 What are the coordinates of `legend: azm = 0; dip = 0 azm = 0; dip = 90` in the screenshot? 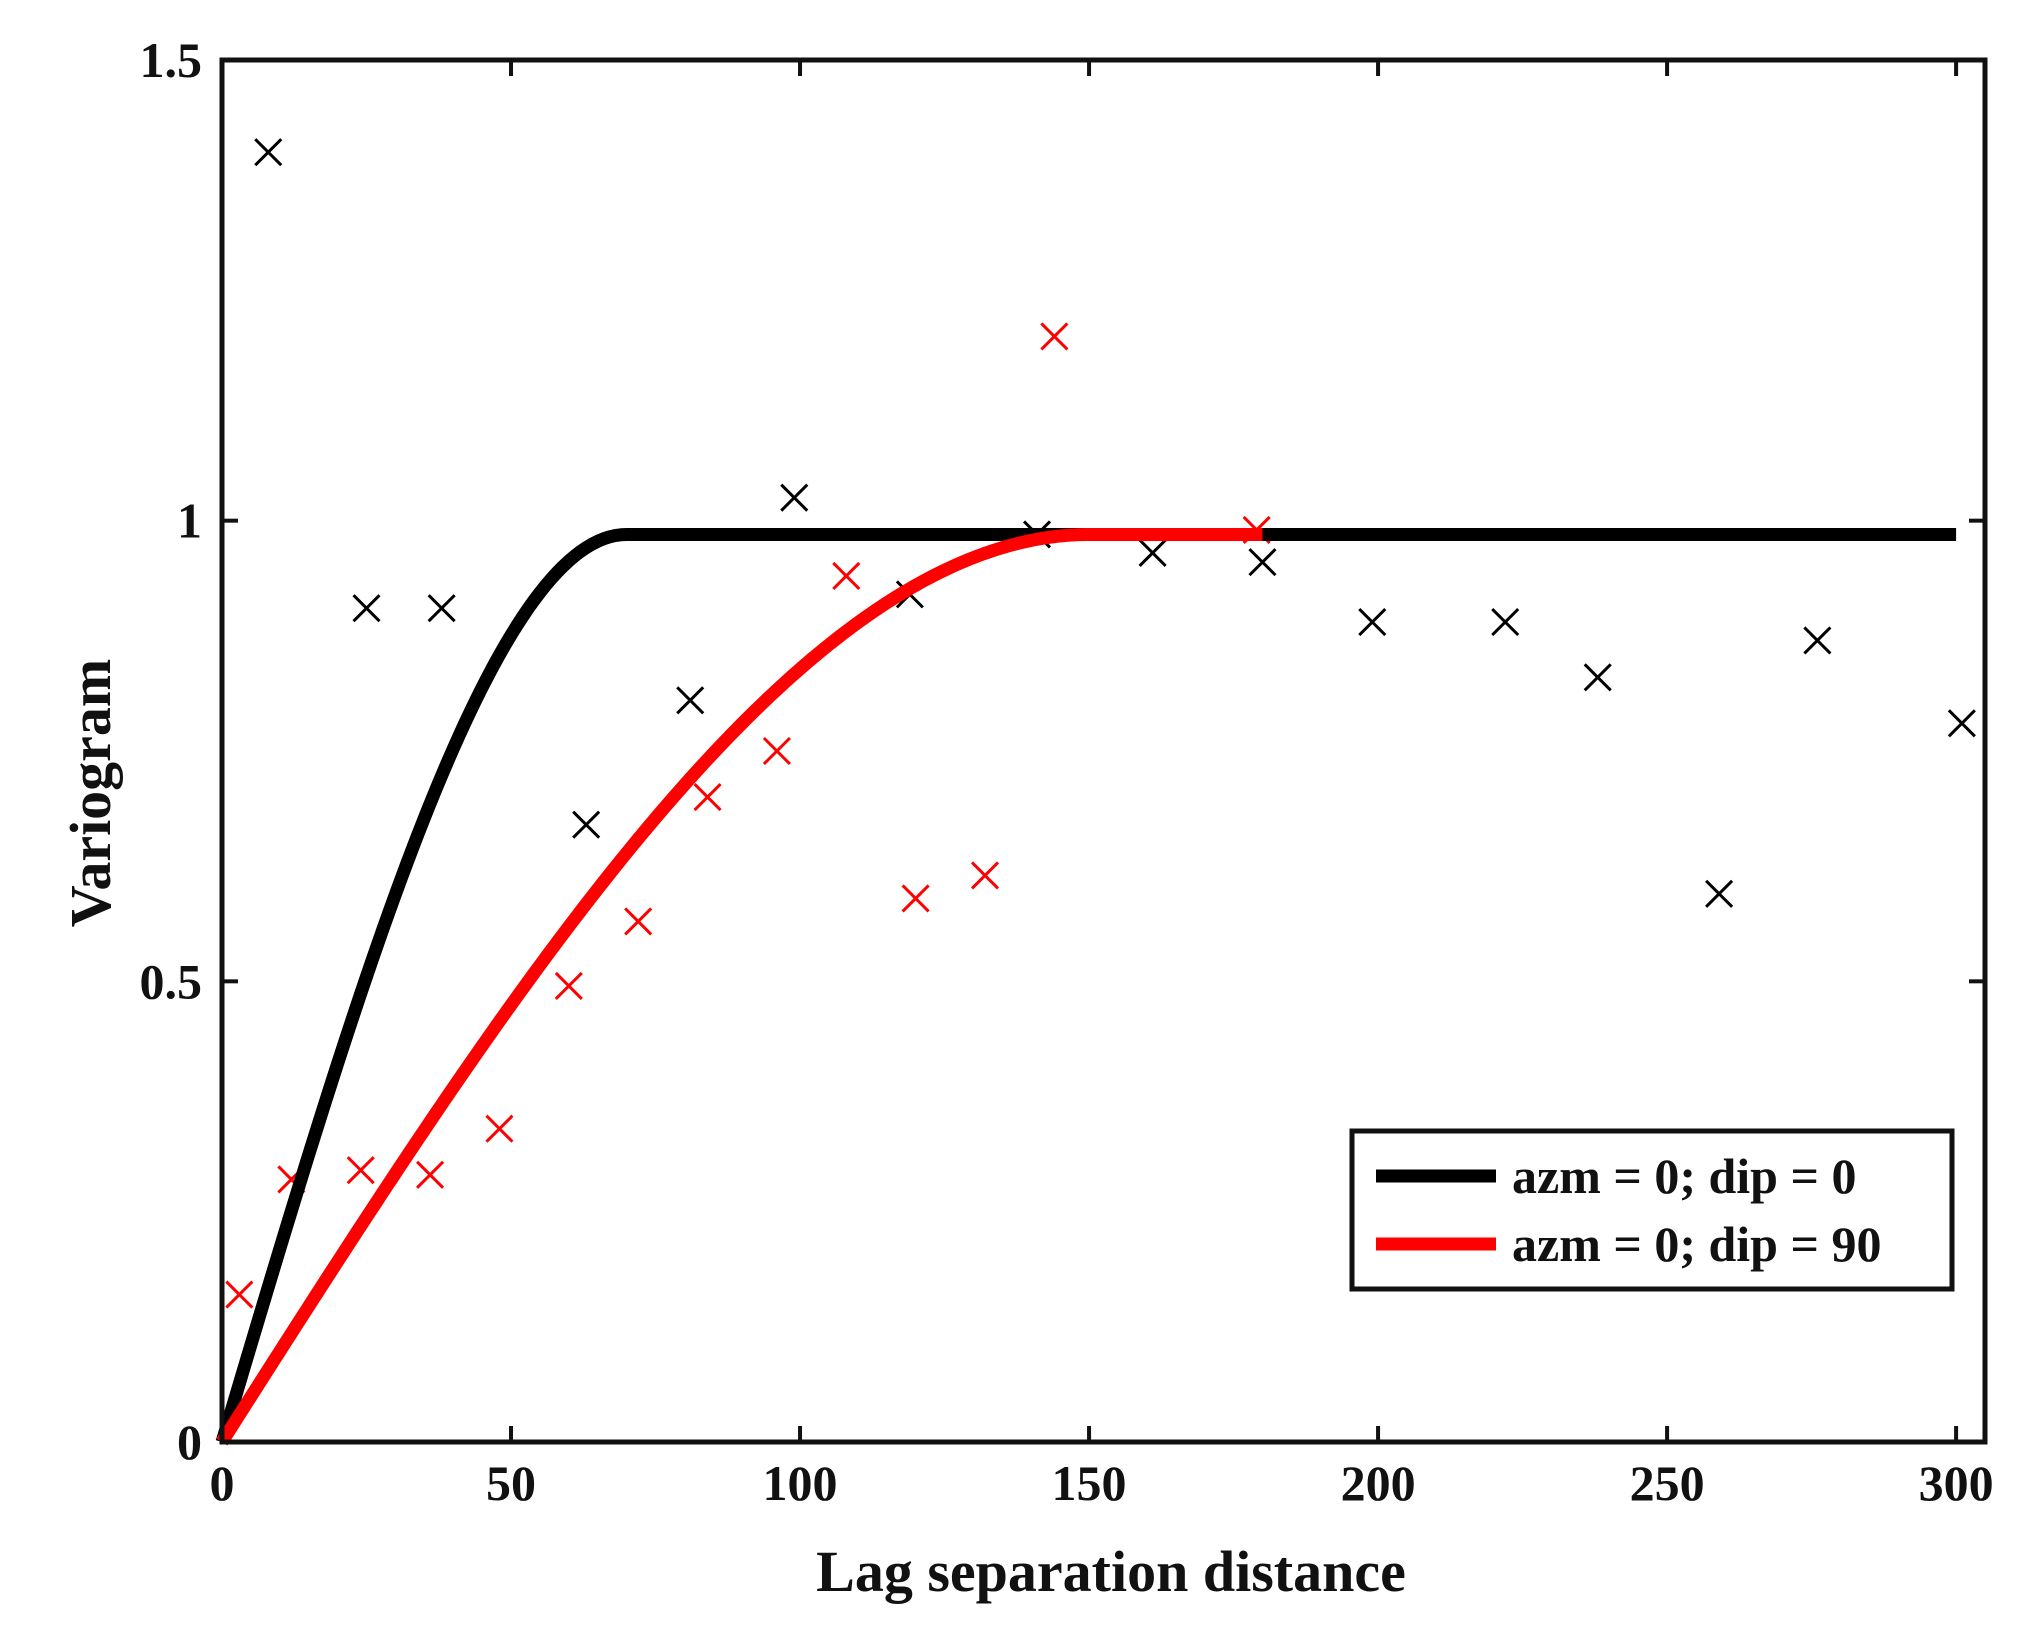 It's located at (1652, 1210).